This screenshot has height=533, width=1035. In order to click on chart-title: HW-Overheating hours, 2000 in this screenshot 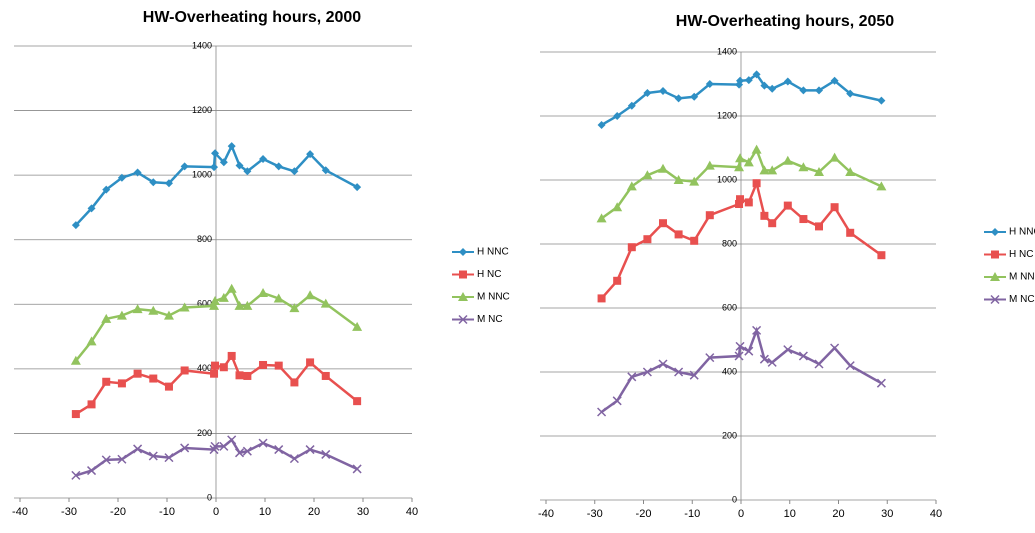, I will do `click(252, 17)`.